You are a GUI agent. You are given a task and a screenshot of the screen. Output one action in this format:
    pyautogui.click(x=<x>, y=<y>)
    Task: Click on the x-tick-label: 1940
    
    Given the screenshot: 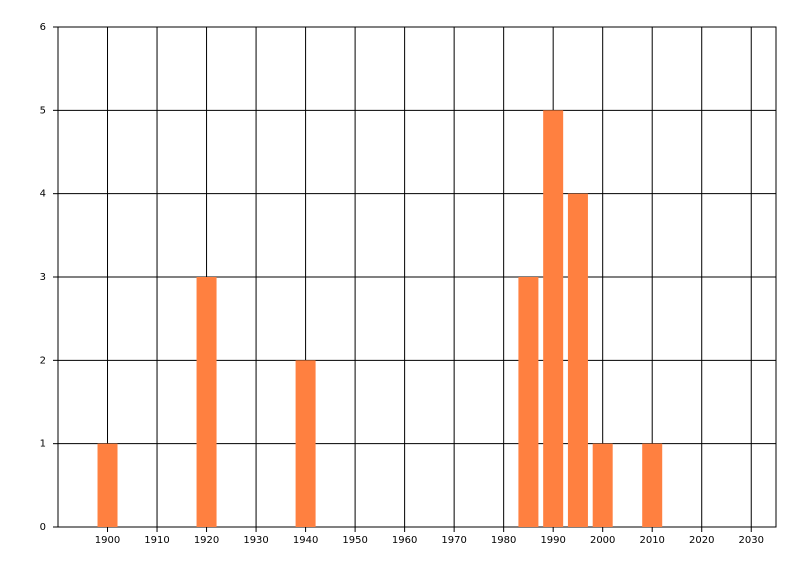 What is the action you would take?
    pyautogui.click(x=305, y=540)
    